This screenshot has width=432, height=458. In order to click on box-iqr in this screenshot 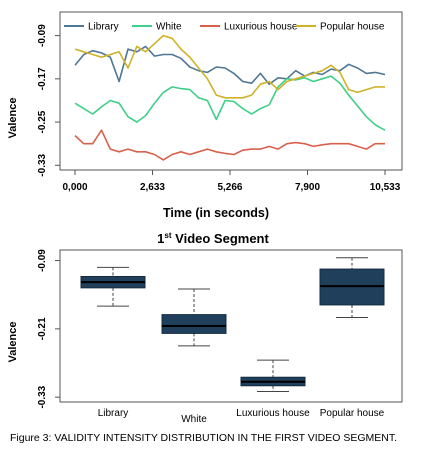, I will do `click(194, 324)`.